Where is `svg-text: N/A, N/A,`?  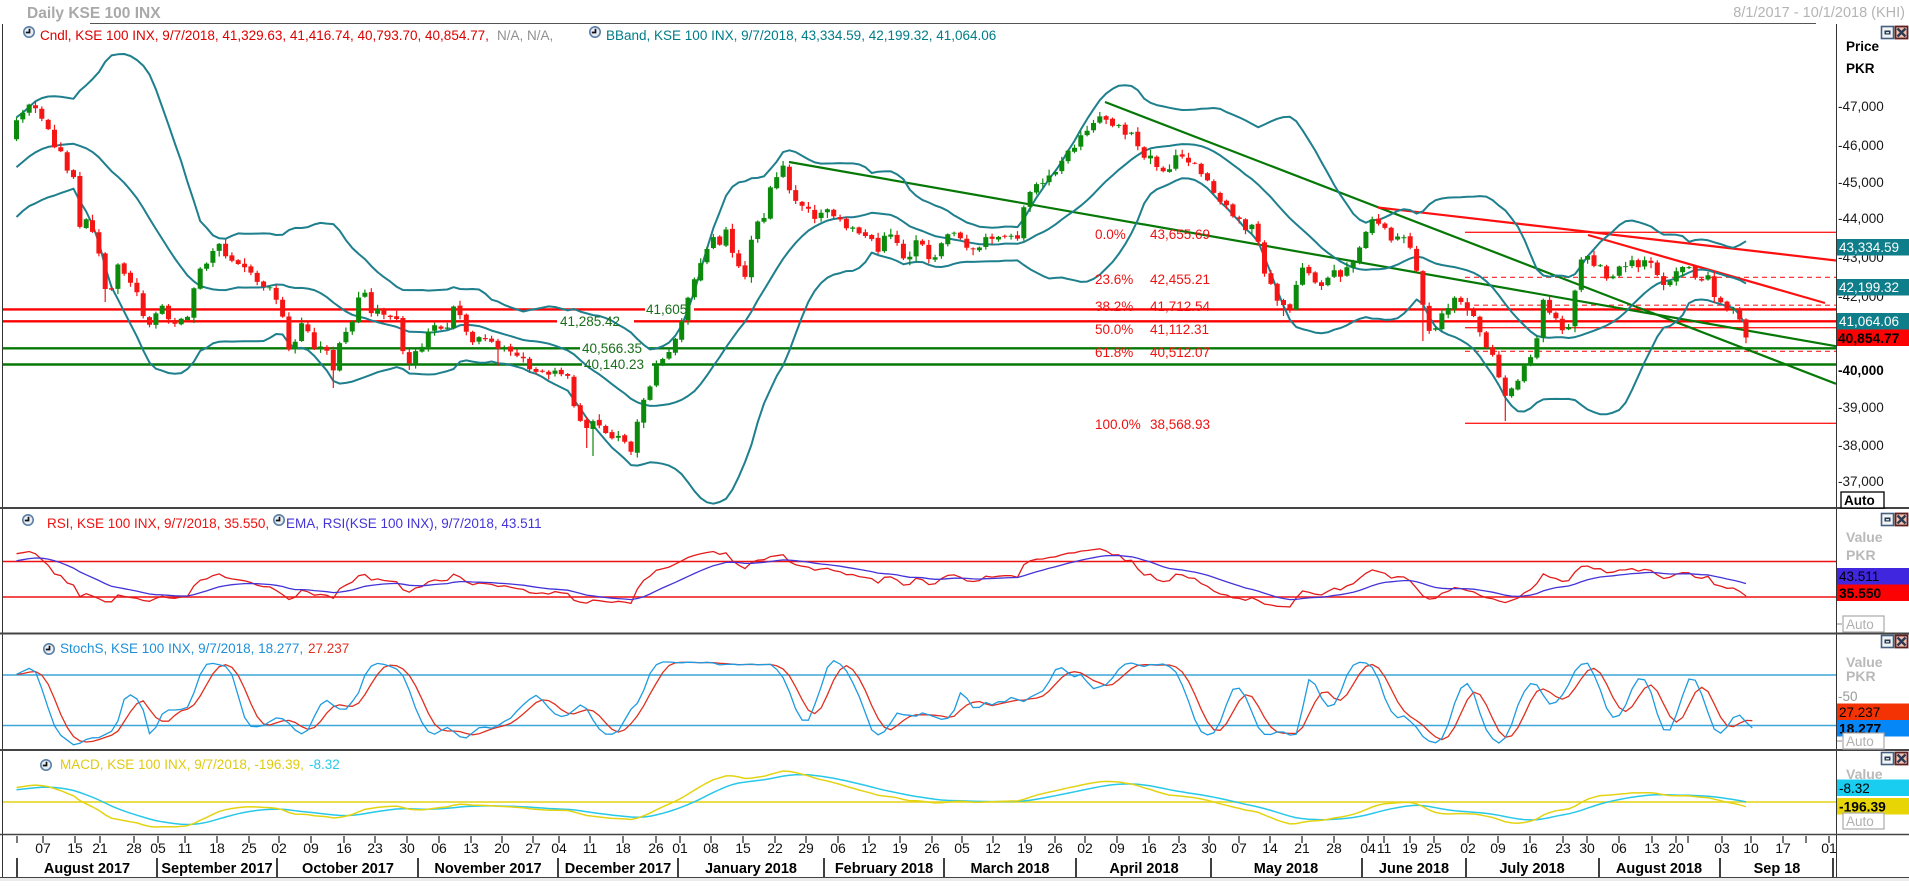 svg-text: N/A, N/A, is located at coordinates (525, 35).